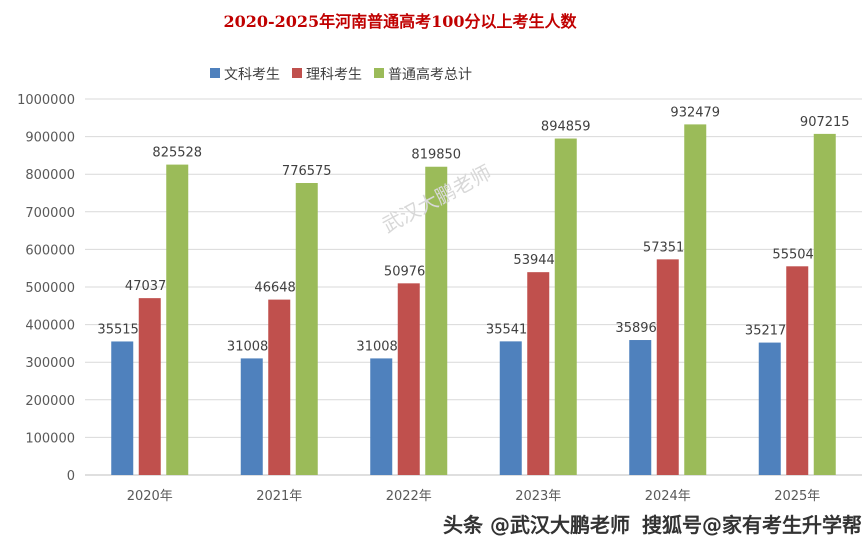 This screenshot has width=868, height=540. What do you see at coordinates (50, 401) in the screenshot?
I see `y-tick-label: 200000` at bounding box center [50, 401].